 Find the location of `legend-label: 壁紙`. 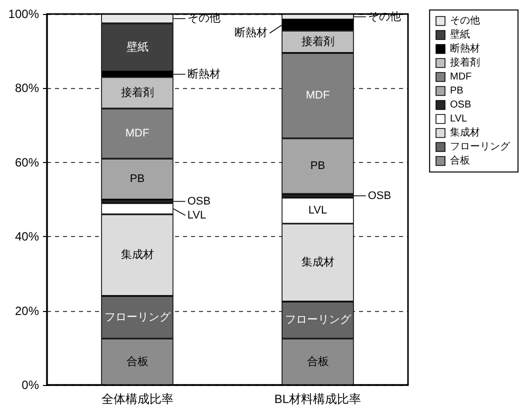

legend-label: 壁紙 is located at coordinates (460, 34).